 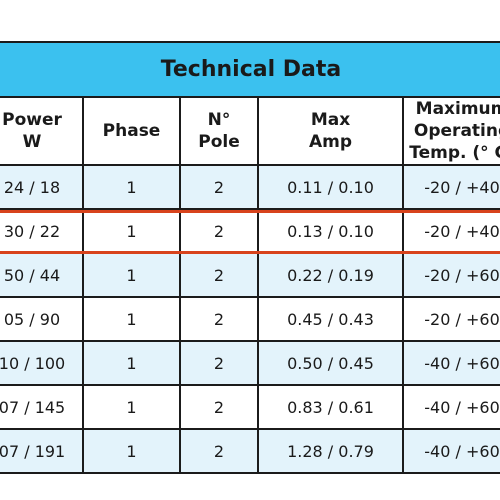 I want to click on table-row: 07 / 145 1 2 0.83 / 0.61 -40 / +60, so click(x=250, y=407).